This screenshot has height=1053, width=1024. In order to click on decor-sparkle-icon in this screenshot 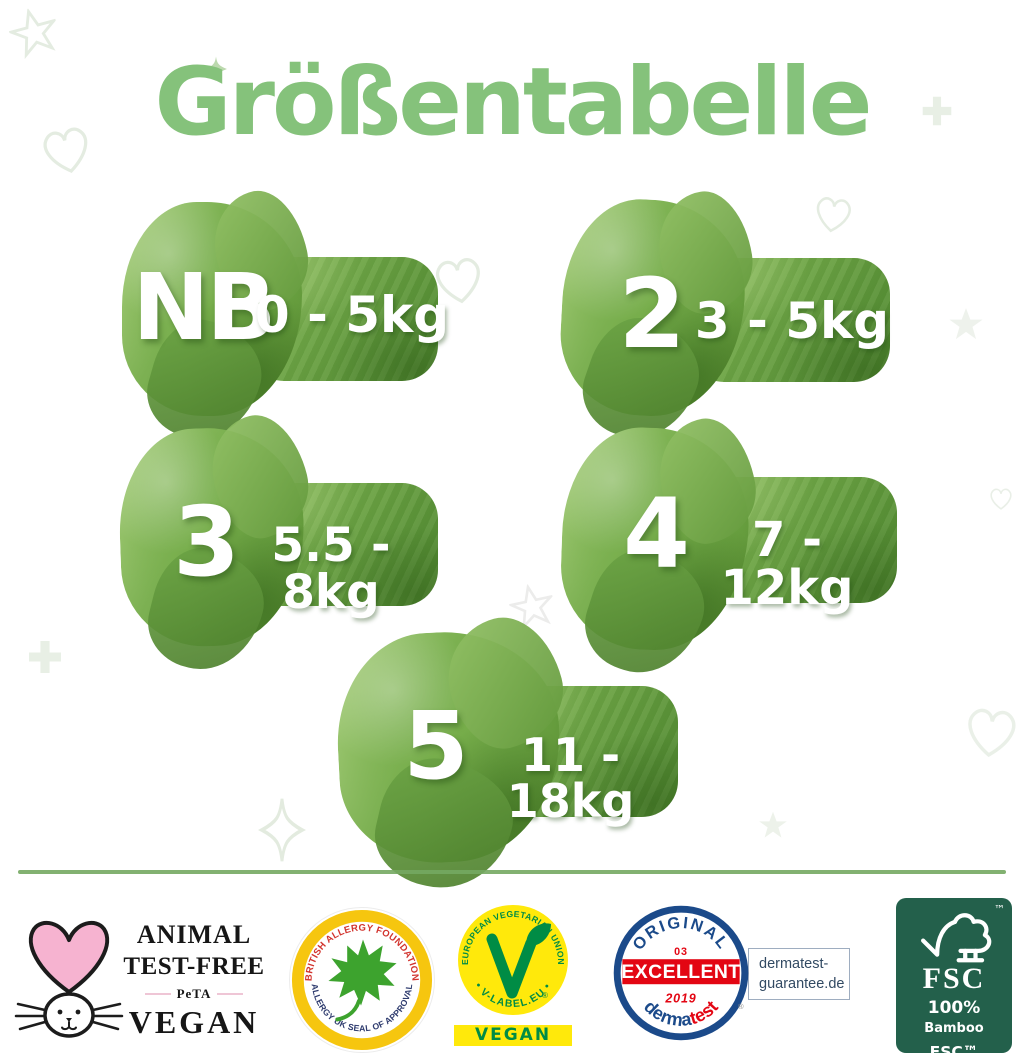, I will do `click(282, 830)`.